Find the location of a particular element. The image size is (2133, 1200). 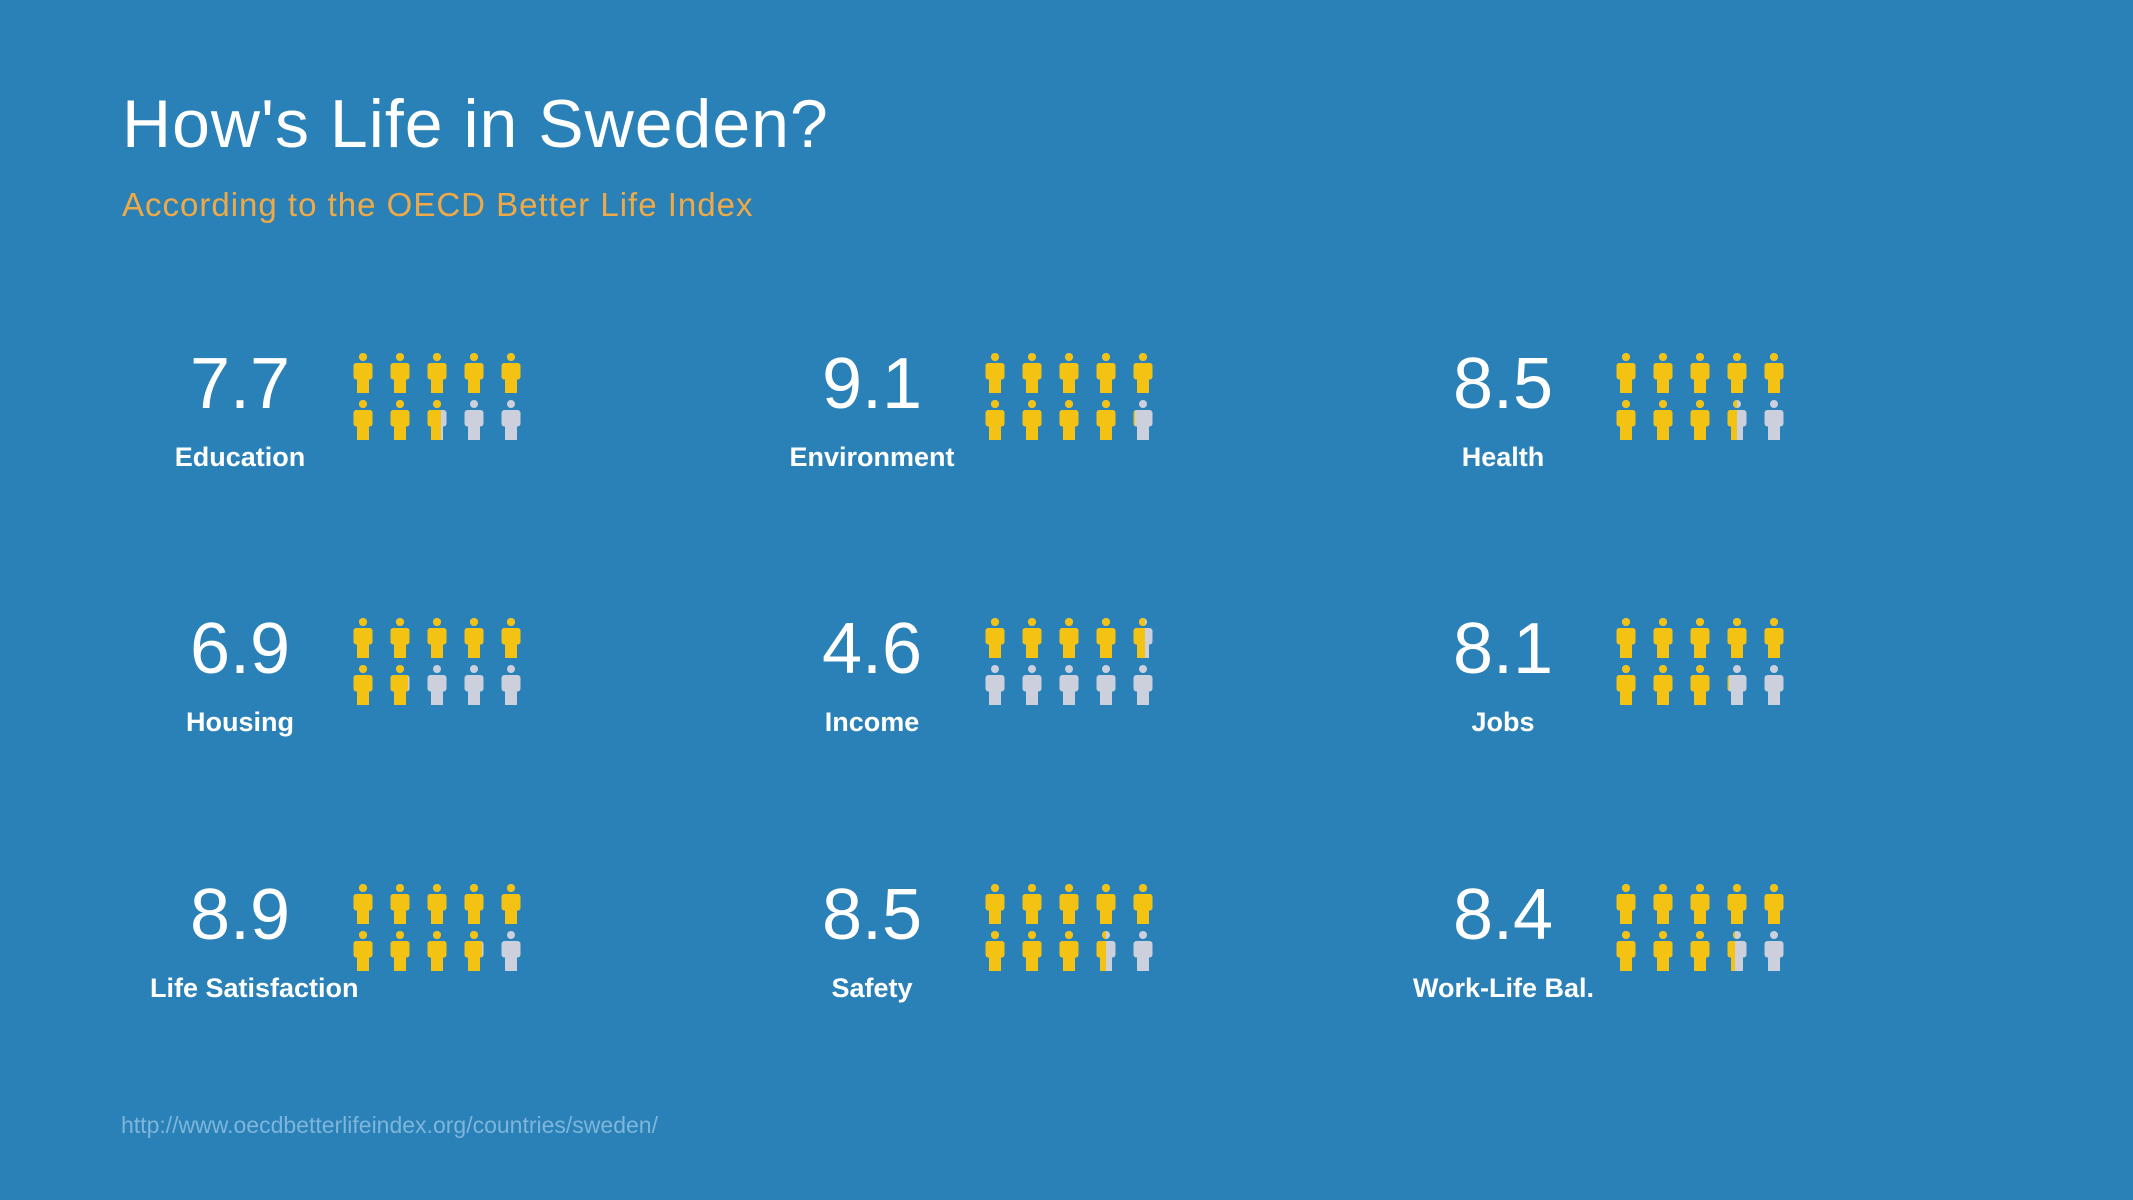

metric-text: 8.1 Jobs is located at coordinates (1503, 672).